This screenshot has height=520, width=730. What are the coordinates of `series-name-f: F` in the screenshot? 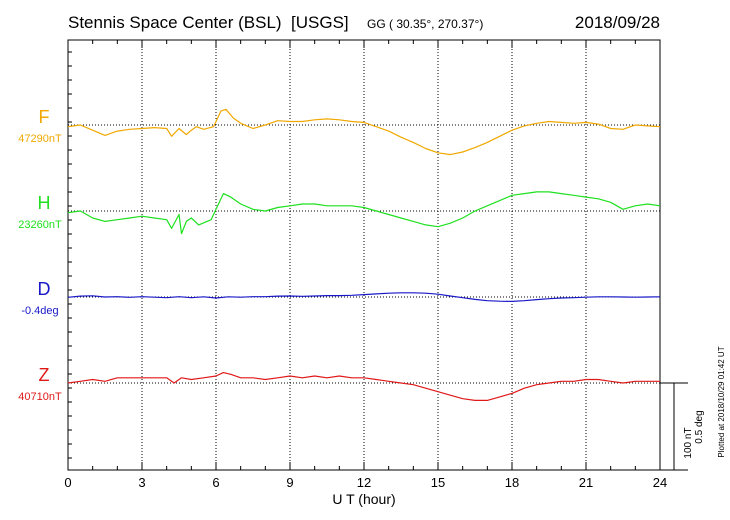 It's located at (44, 117).